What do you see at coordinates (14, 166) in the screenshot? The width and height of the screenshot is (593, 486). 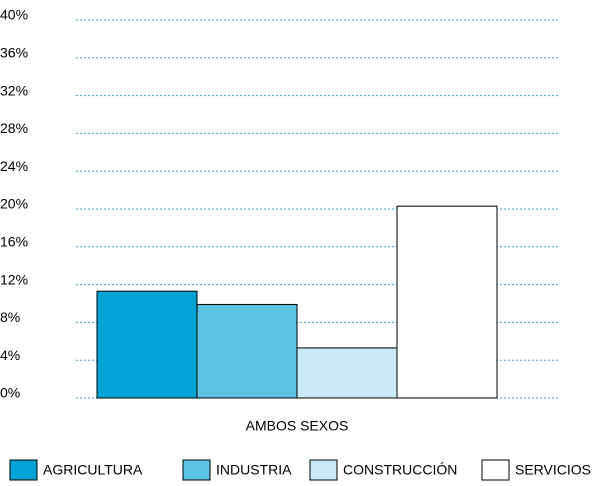 I see `y-tick-label: 24%` at bounding box center [14, 166].